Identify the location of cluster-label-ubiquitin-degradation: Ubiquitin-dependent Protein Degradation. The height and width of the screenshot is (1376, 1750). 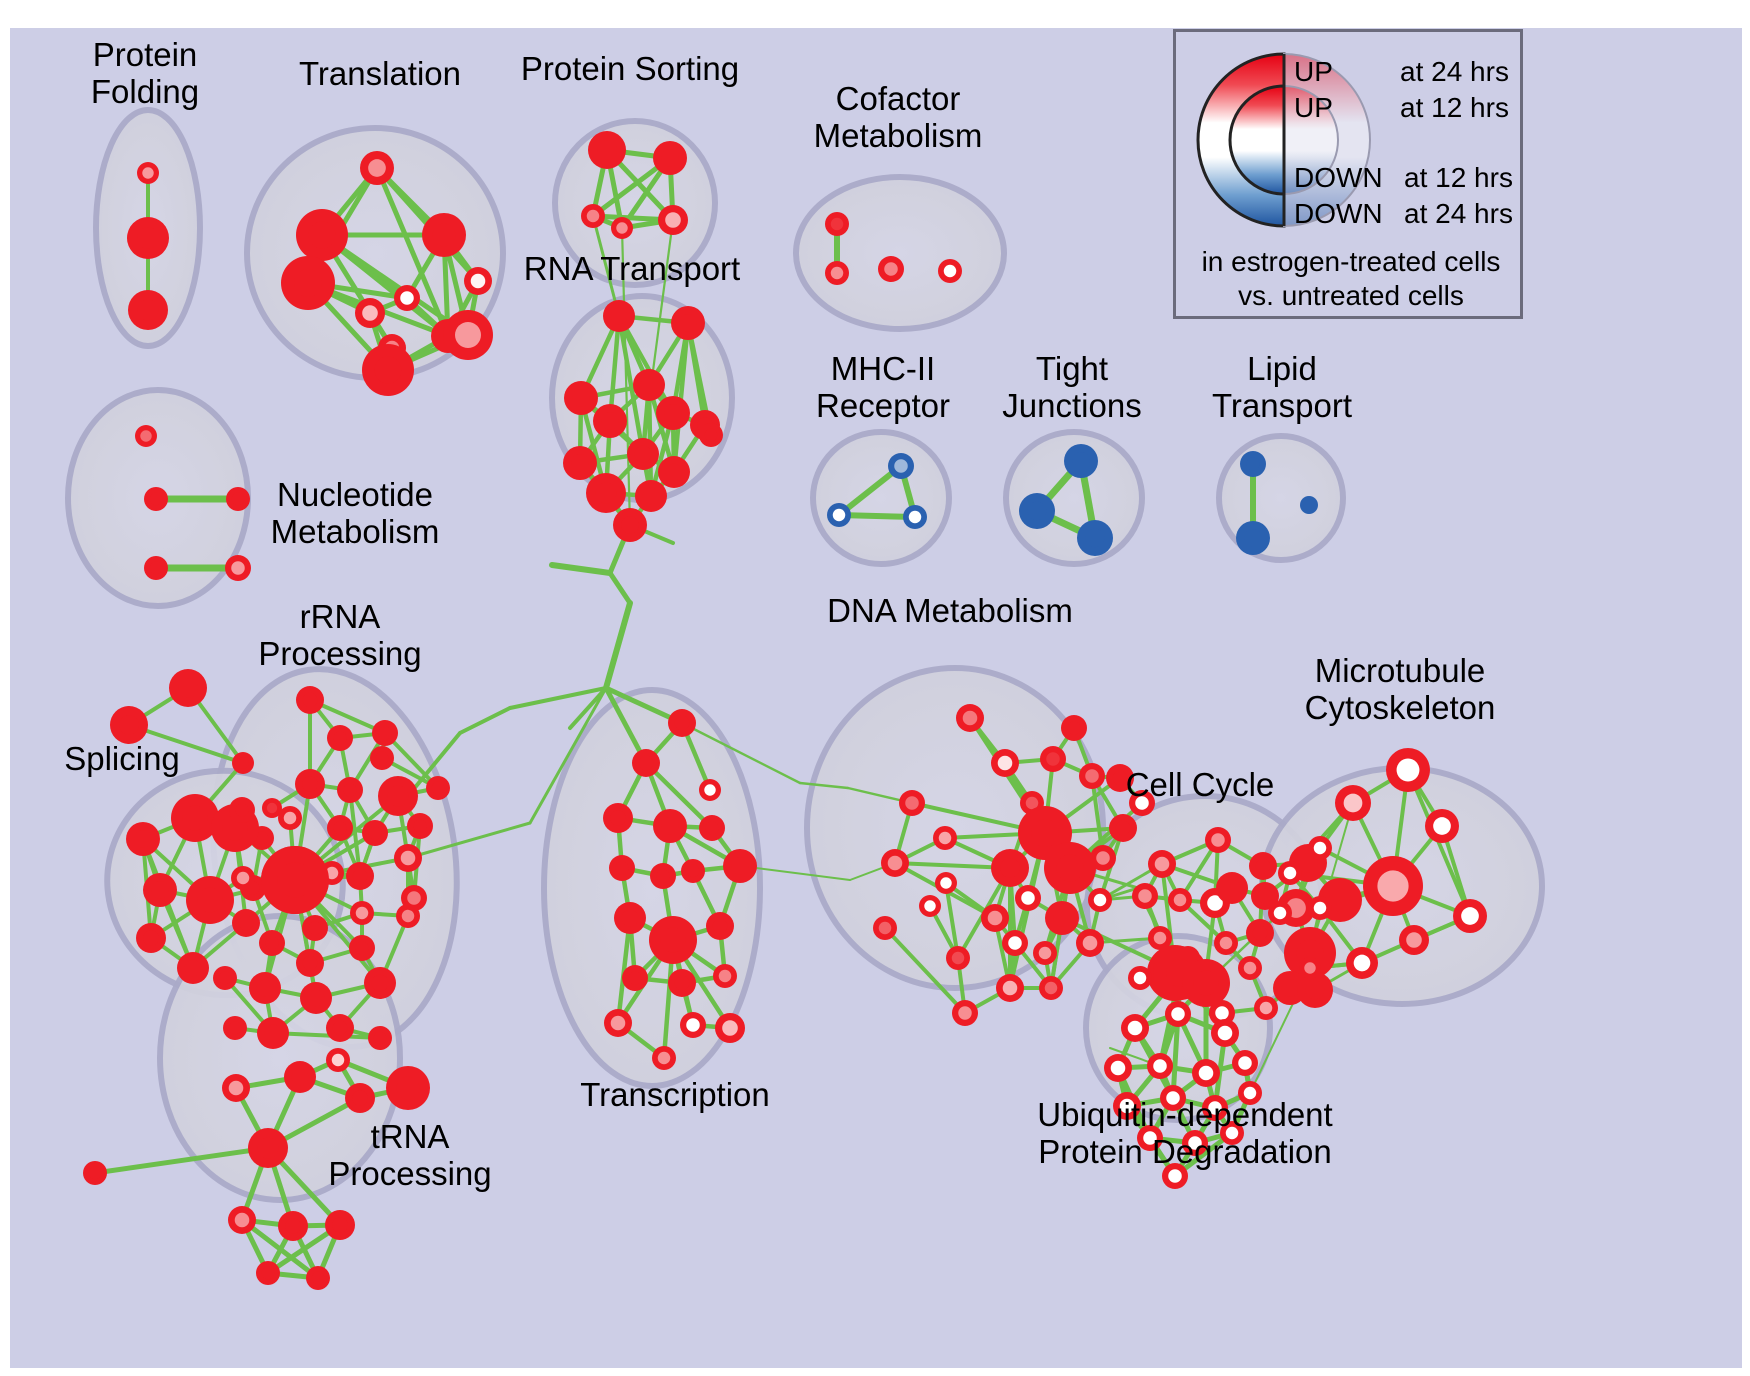
(1185, 1133).